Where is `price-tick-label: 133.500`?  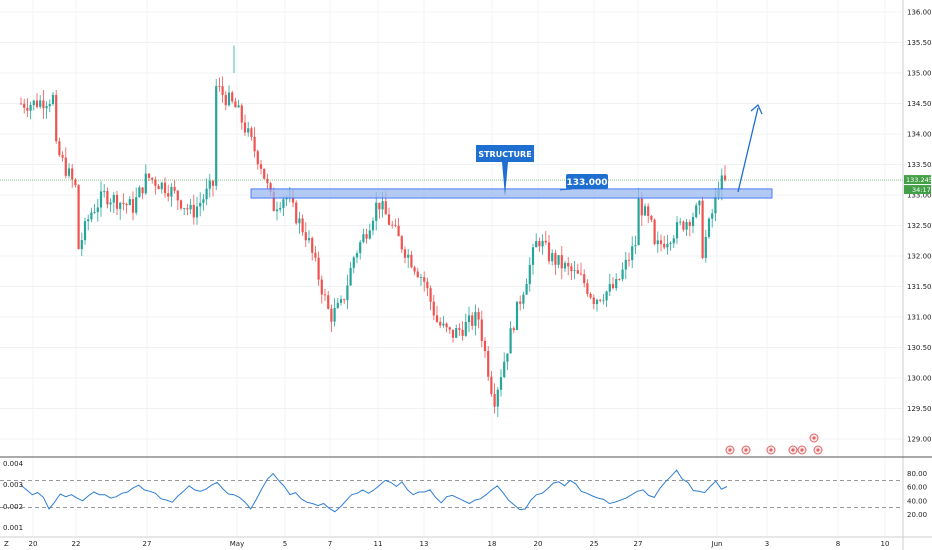 price-tick-label: 133.500 is located at coordinates (919, 165).